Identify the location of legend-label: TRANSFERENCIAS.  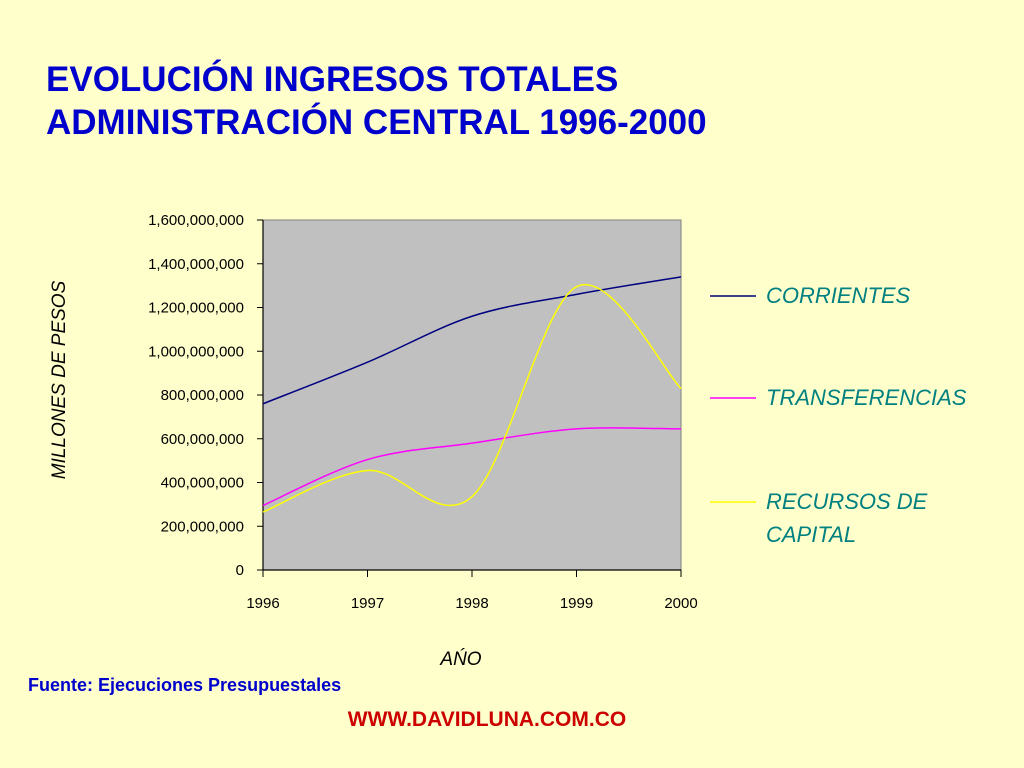
(866, 397).